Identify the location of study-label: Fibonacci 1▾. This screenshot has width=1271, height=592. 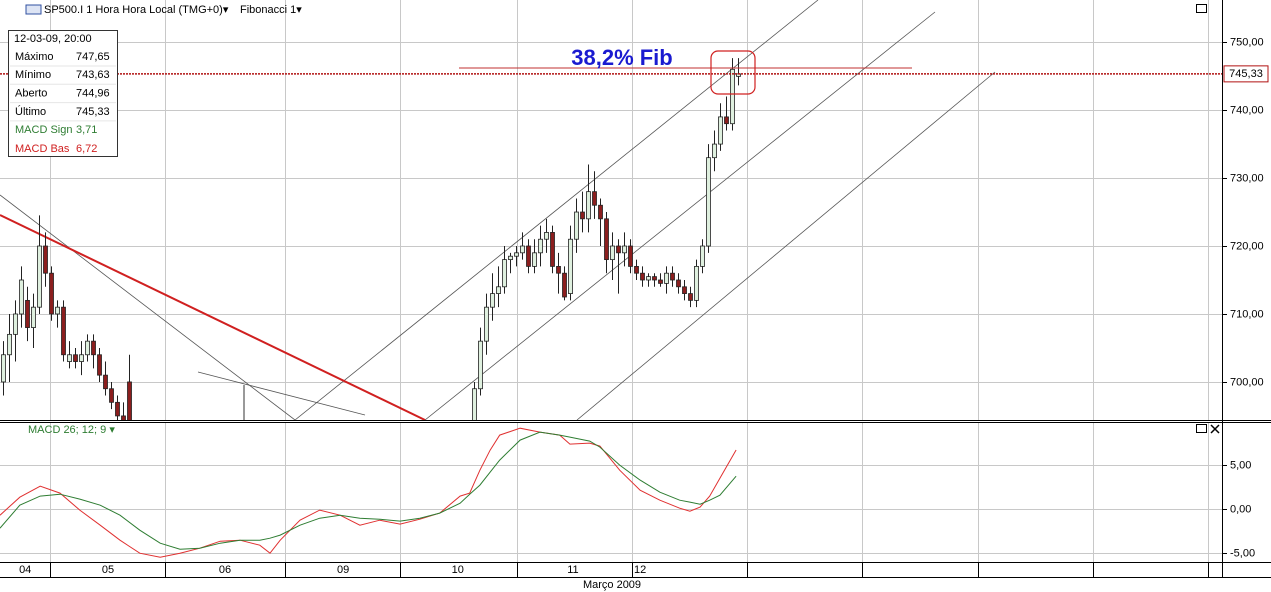
(271, 10).